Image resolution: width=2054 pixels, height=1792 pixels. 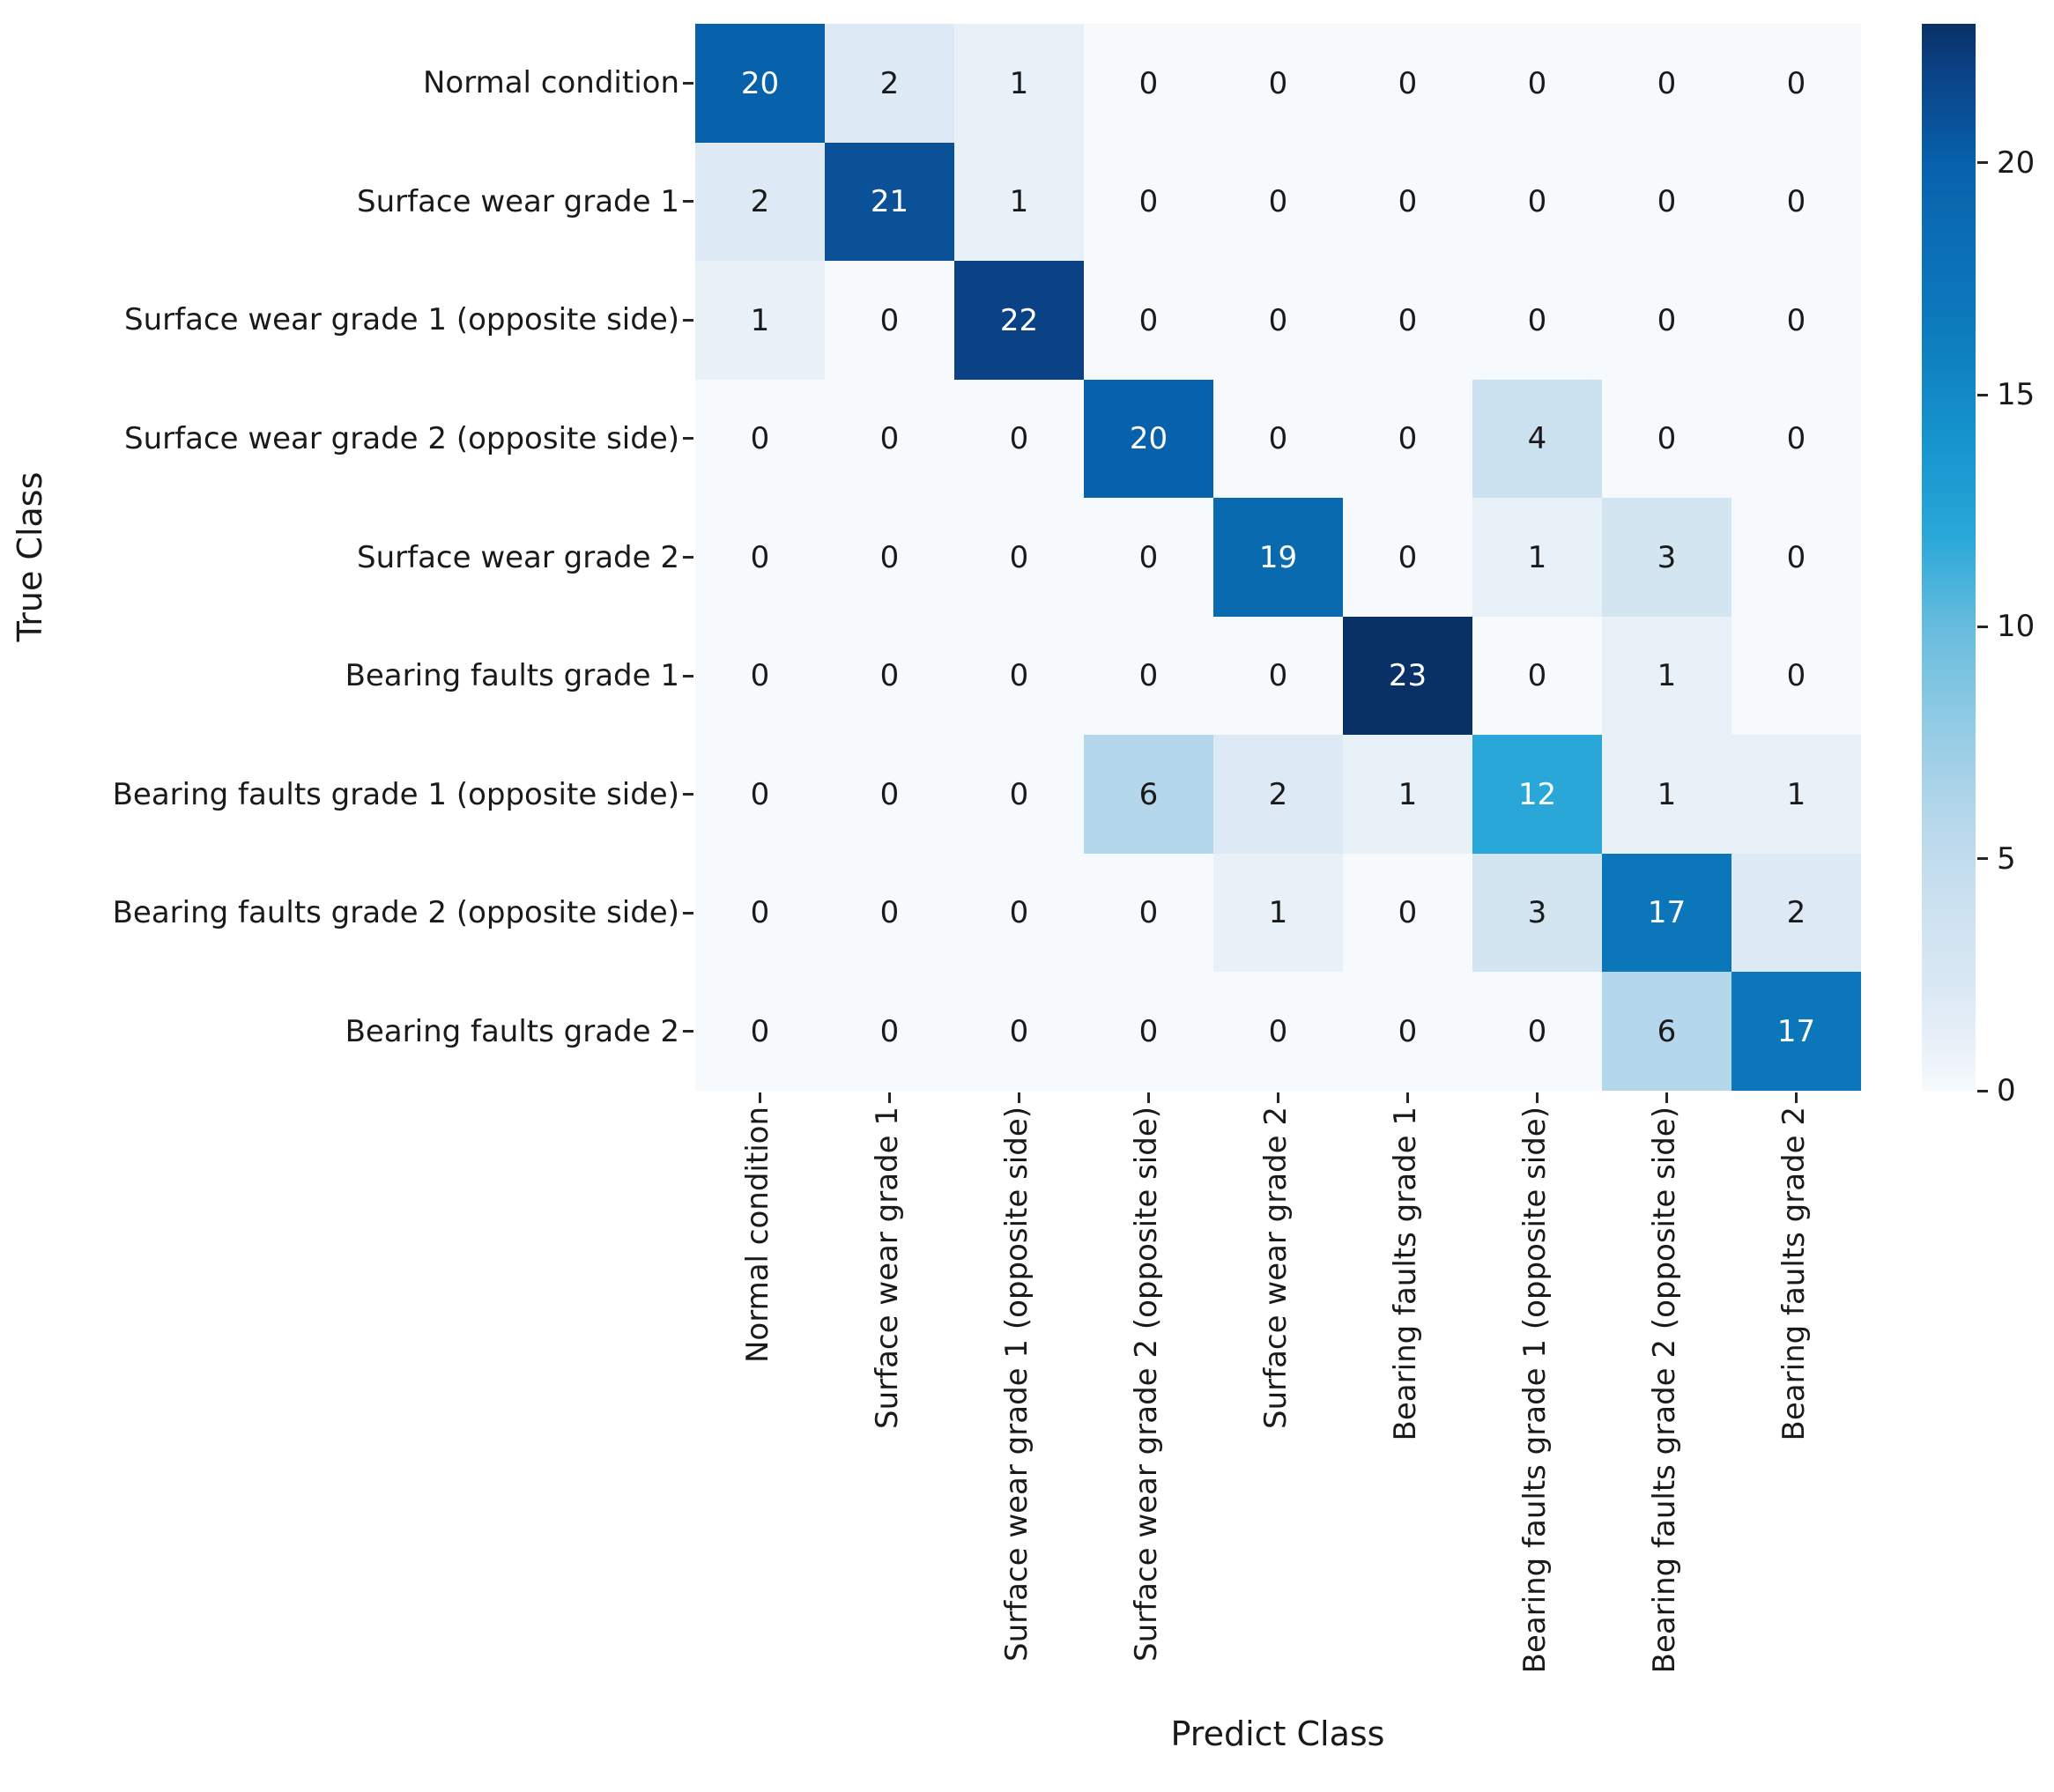 I want to click on colorbar-tick-label: 20, so click(x=2016, y=162).